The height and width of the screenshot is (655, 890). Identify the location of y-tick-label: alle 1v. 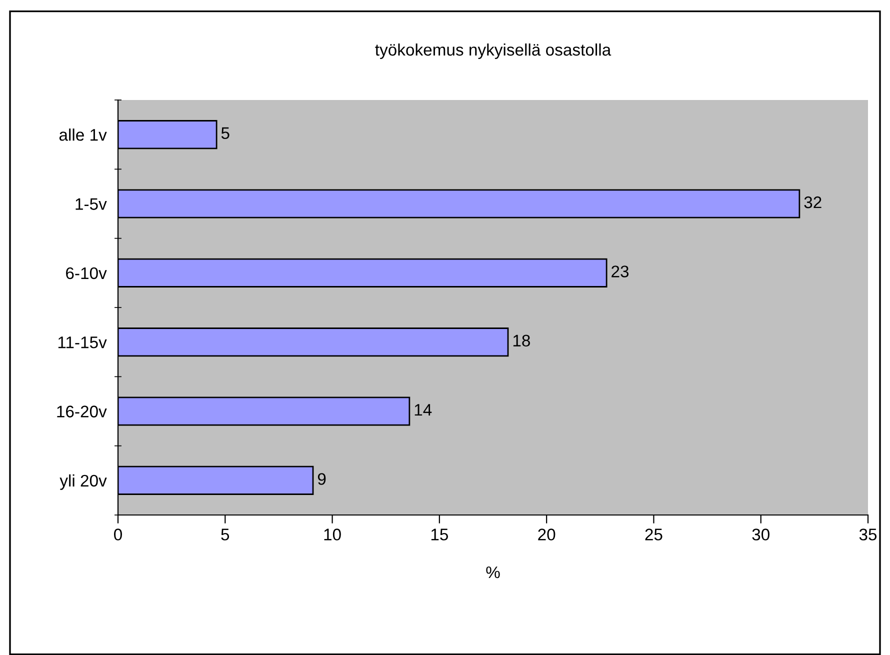
(83, 134).